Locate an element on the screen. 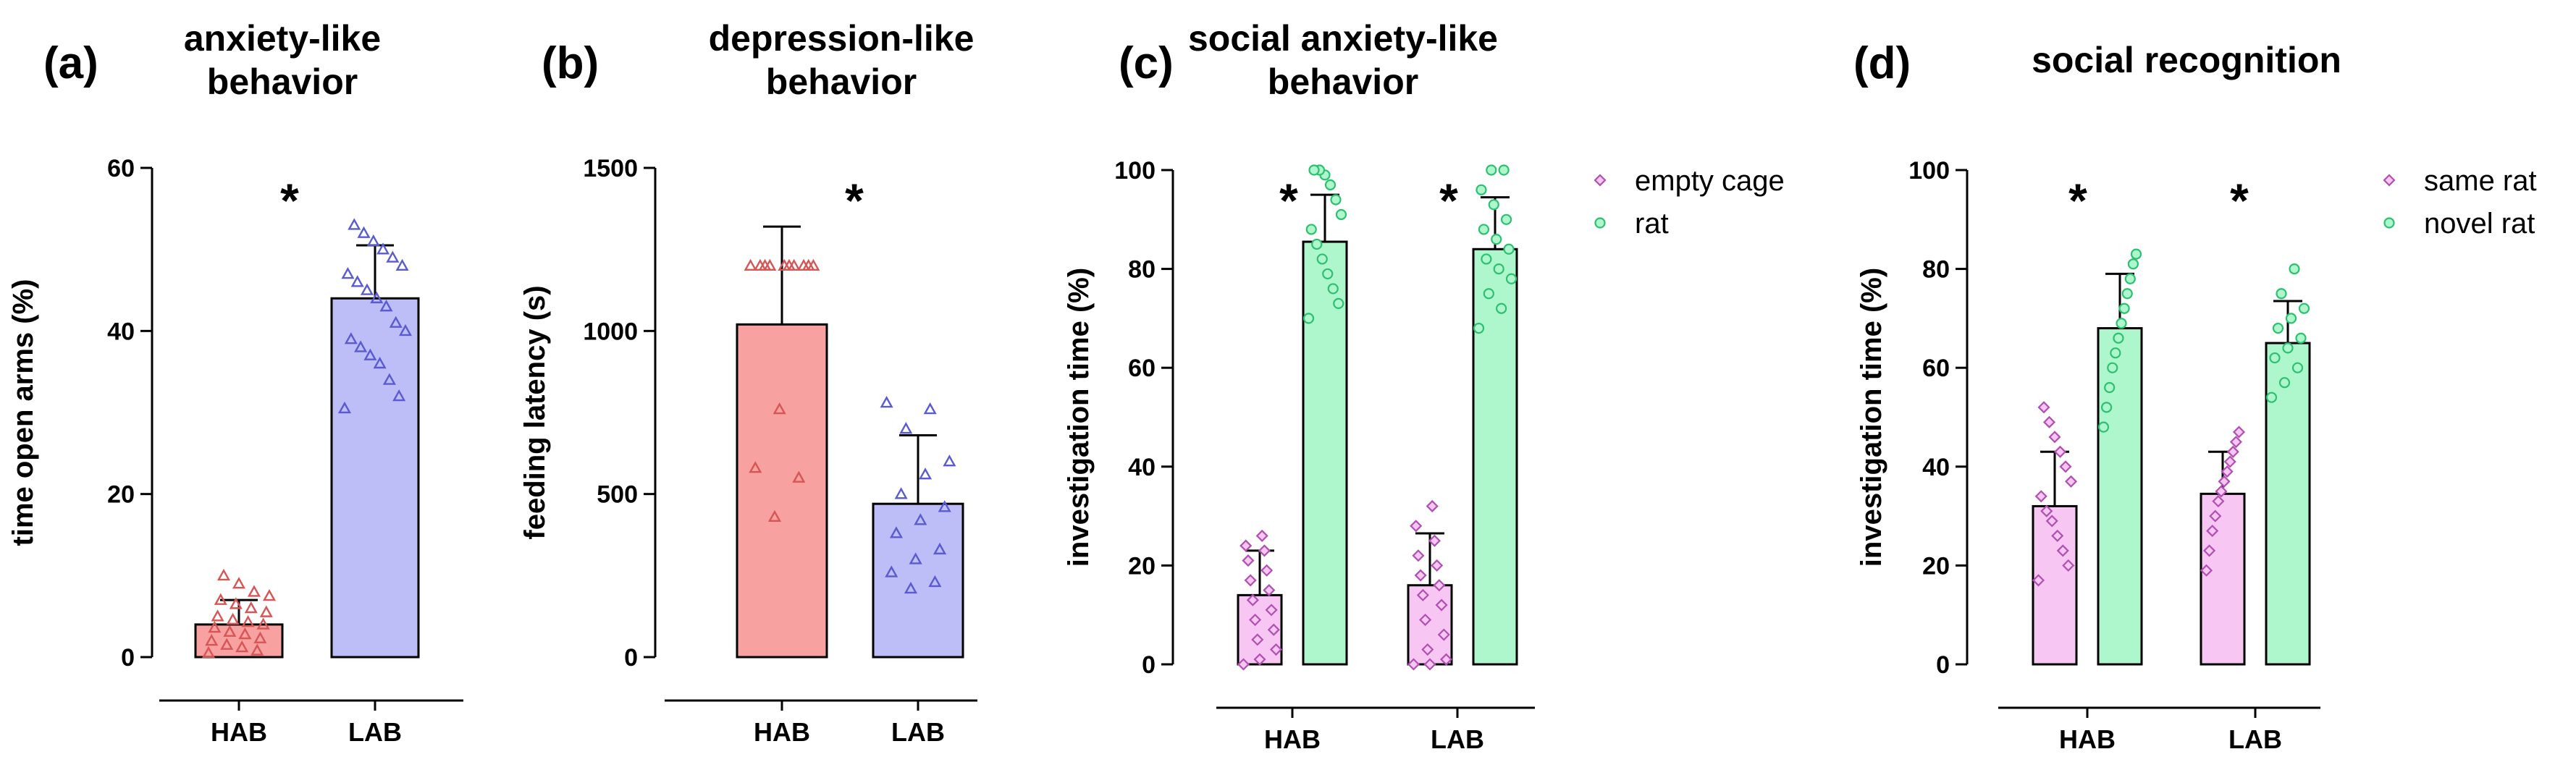  legend-label: novel rat is located at coordinates (2479, 224).